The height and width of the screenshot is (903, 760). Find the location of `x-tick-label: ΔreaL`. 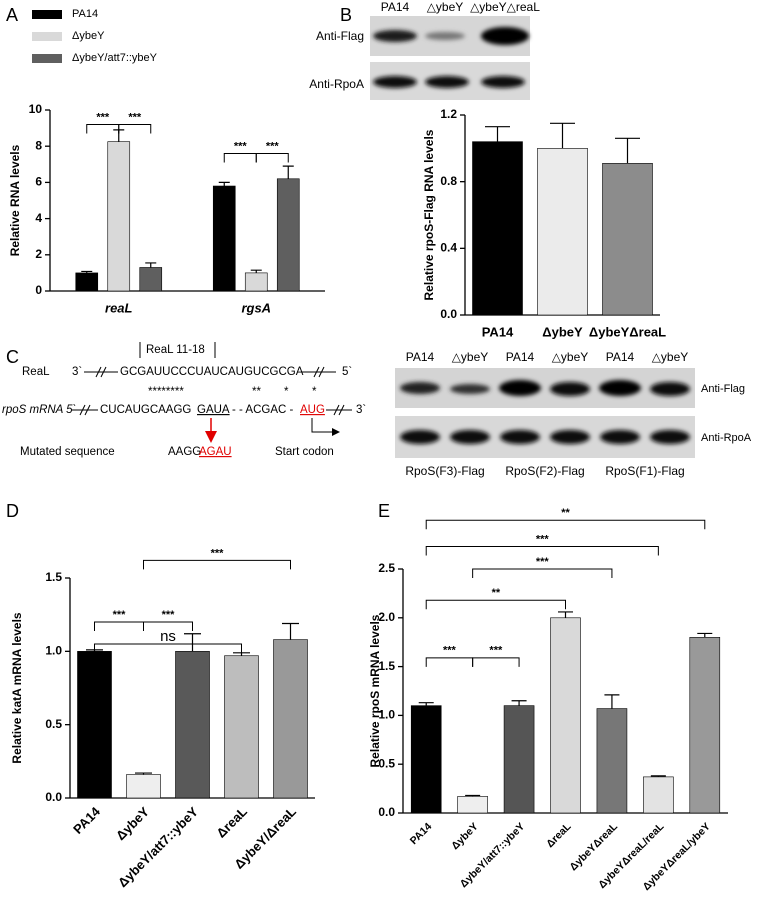

x-tick-label: ΔreaL is located at coordinates (231, 822).